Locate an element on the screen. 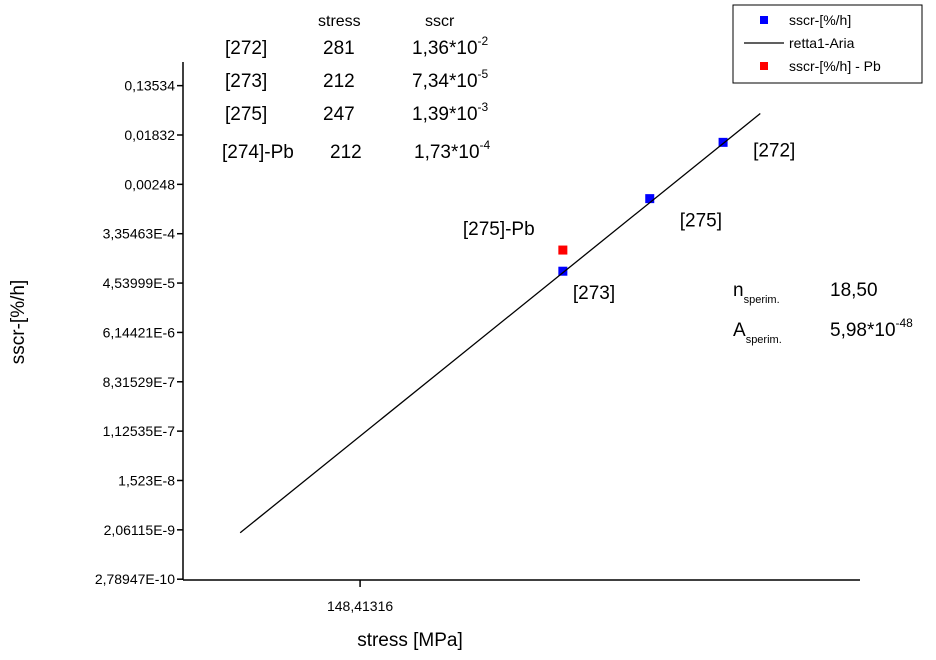 The width and height of the screenshot is (936, 660). sscr-exponent: -2 is located at coordinates (483, 41).